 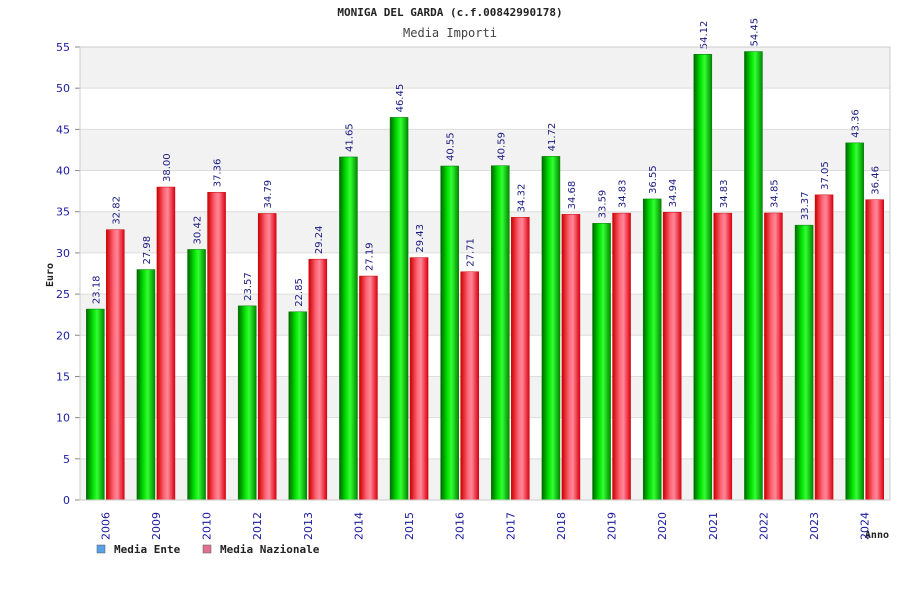 I want to click on y-tick-label: 40, so click(x=63, y=171).